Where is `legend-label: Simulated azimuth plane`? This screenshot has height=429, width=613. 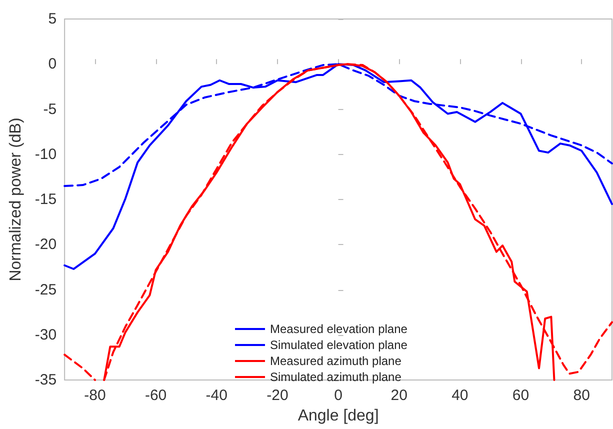 legend-label: Simulated azimuth plane is located at coordinates (336, 377).